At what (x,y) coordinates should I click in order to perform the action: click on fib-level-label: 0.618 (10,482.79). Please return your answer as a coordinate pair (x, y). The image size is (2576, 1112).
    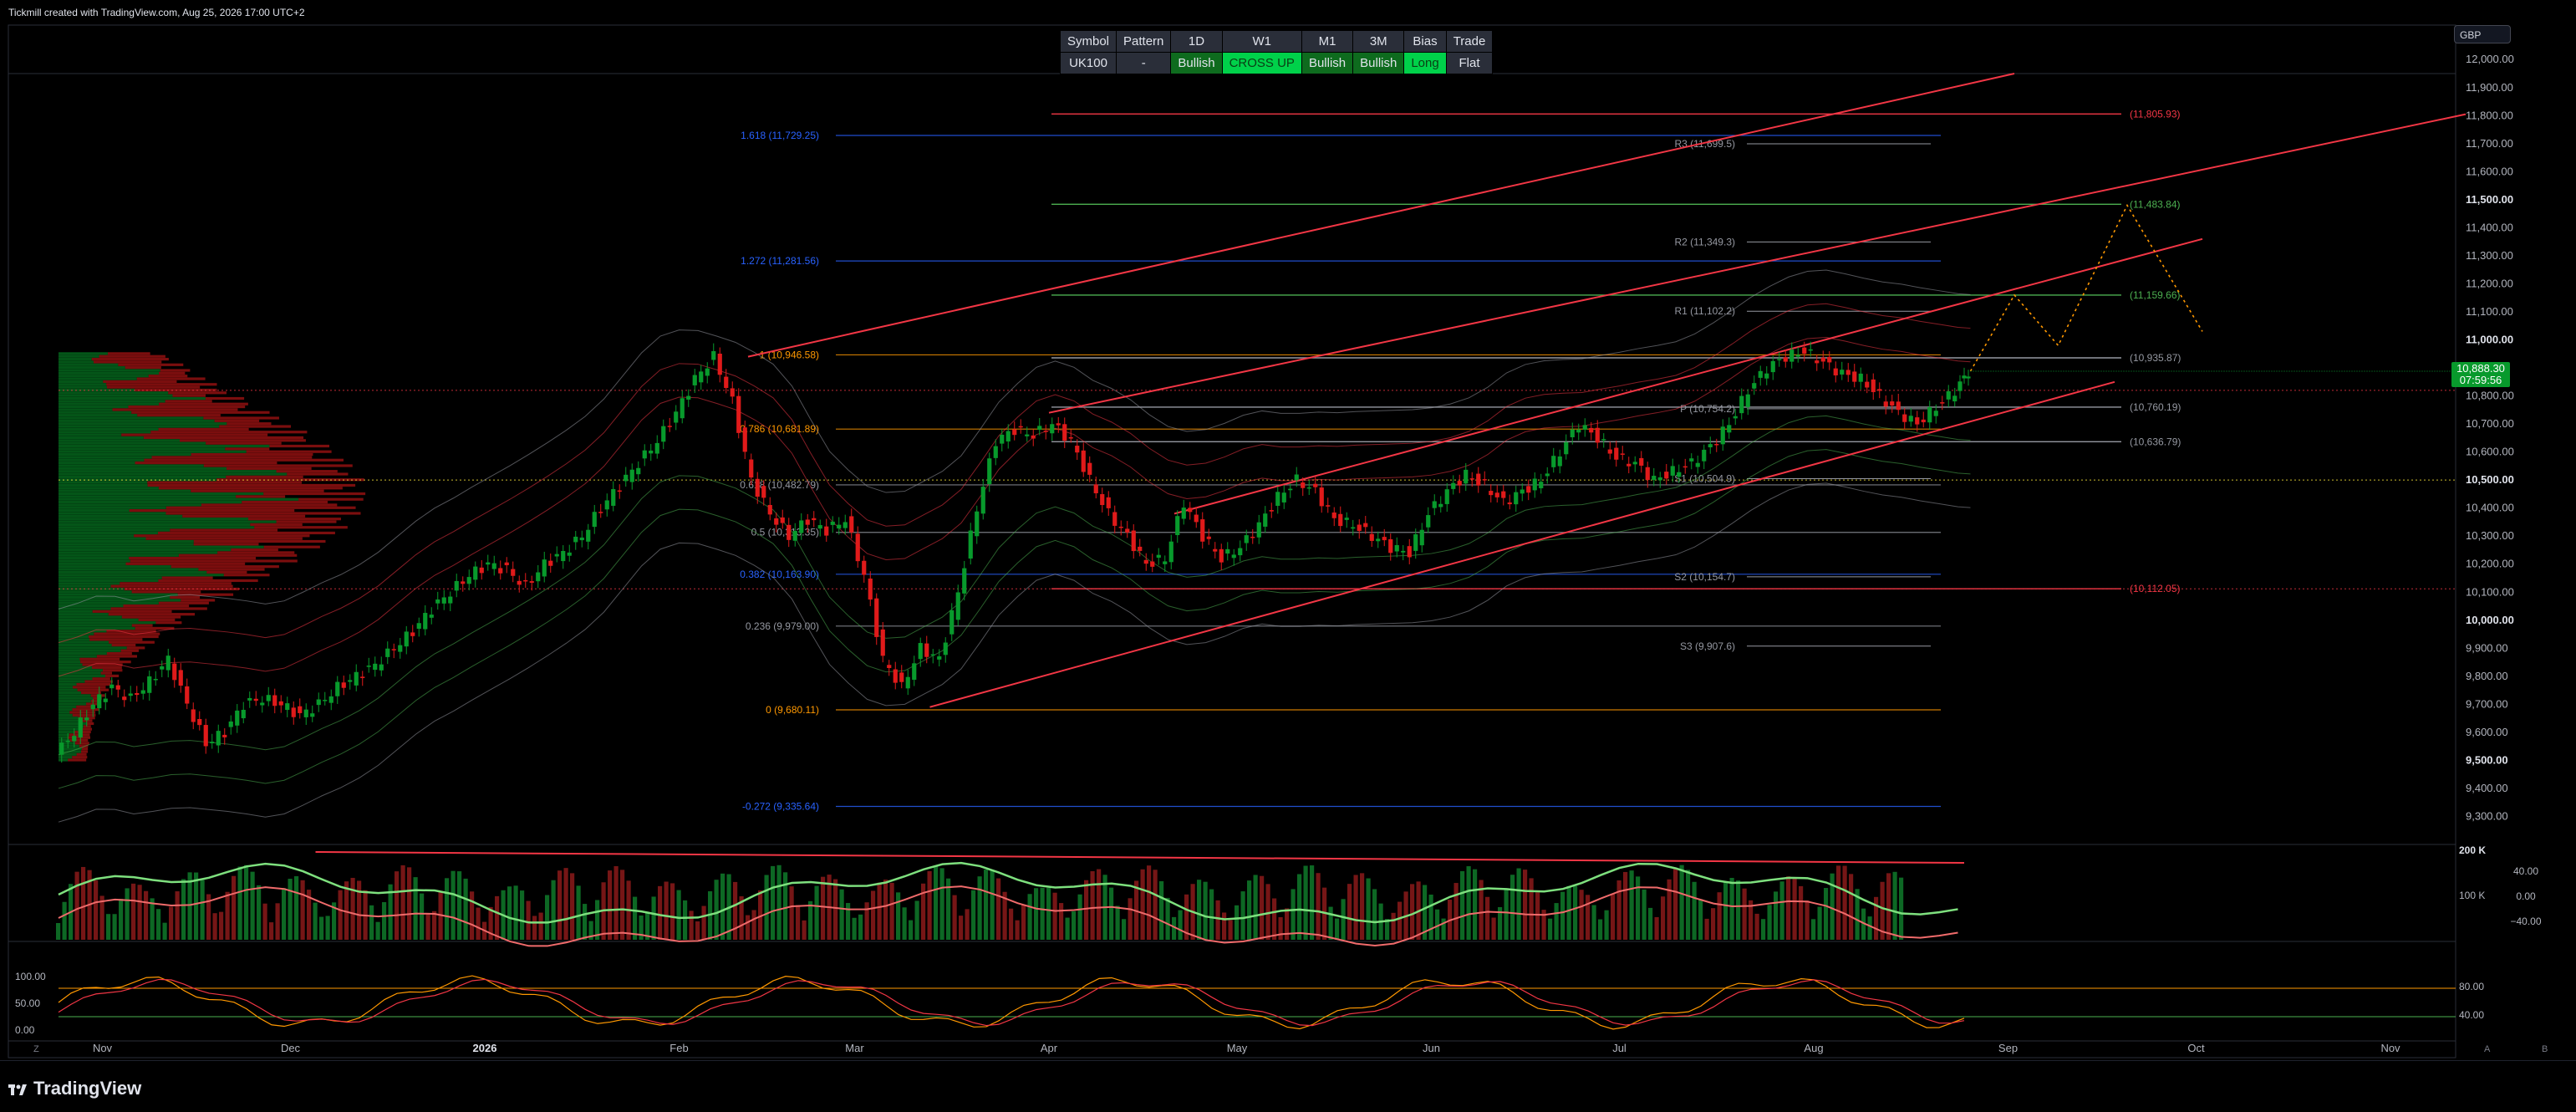
    Looking at the image, I should click on (779, 485).